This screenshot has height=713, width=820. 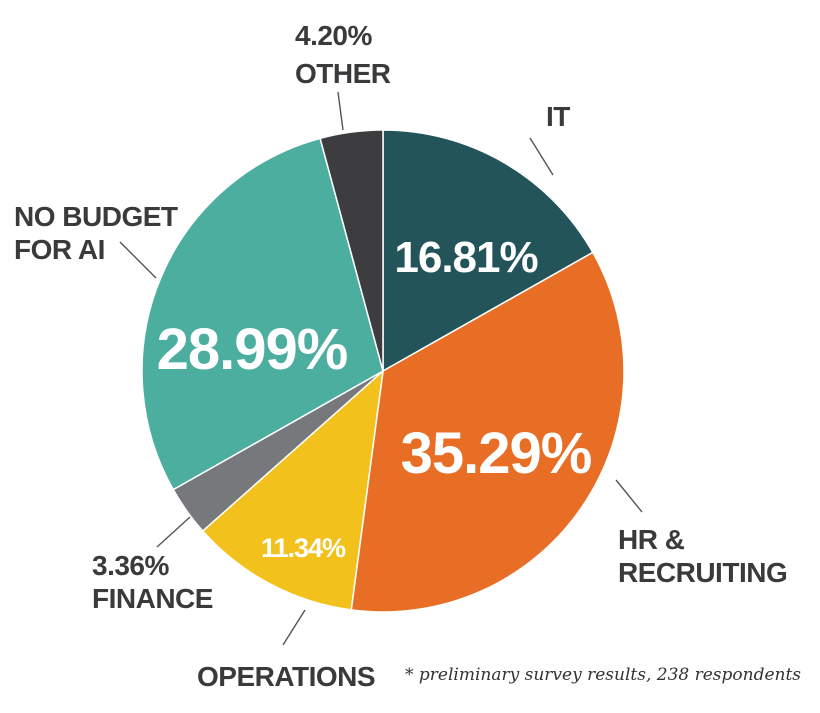 I want to click on label-it: IT, so click(x=558, y=116).